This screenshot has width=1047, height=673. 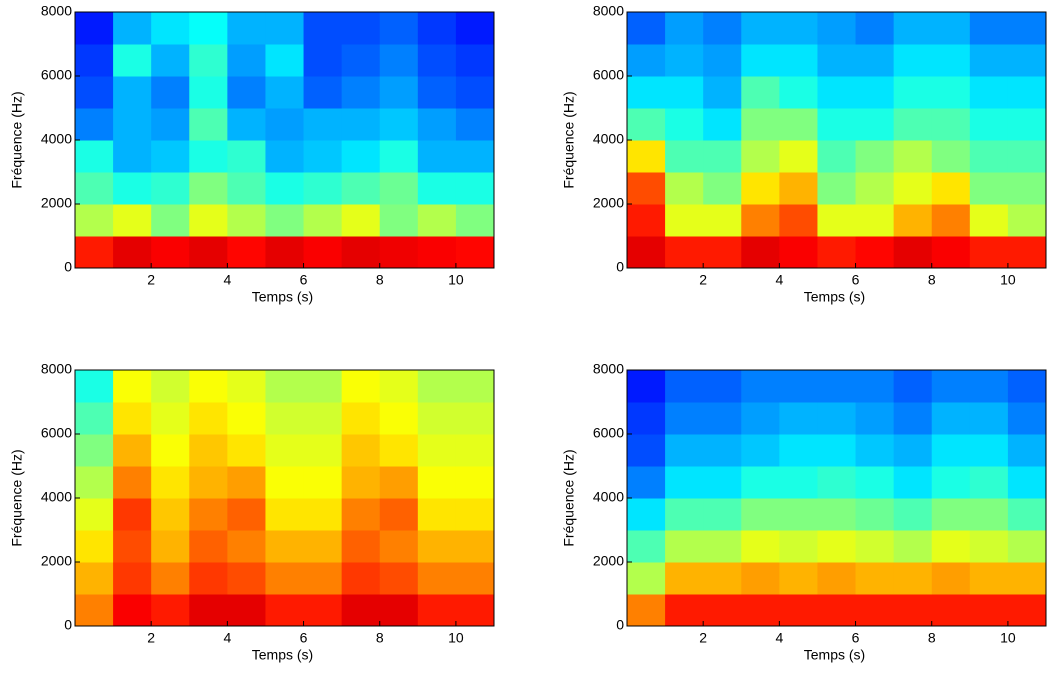 I want to click on y-tick-label: 2000, so click(x=56, y=203).